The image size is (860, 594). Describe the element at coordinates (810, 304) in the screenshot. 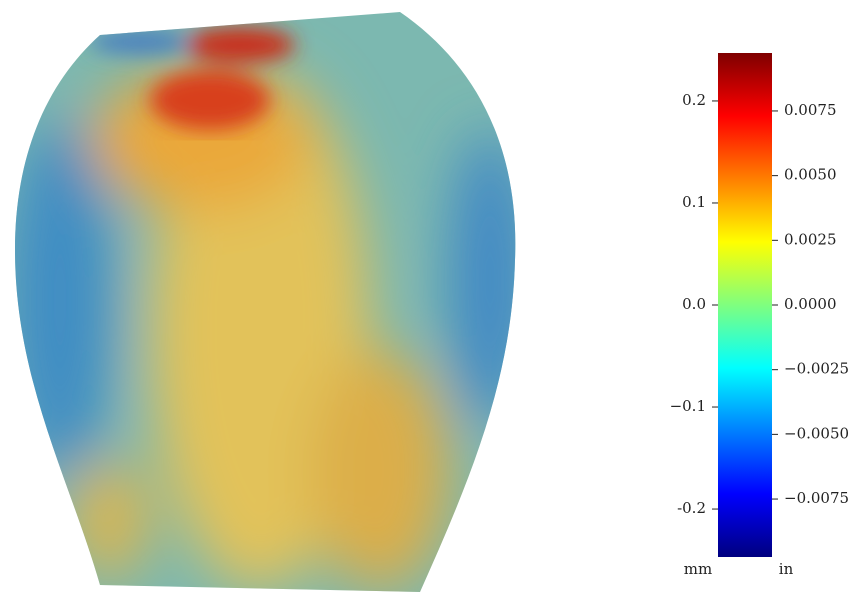

I see `y2-tick-label: 0.0000` at that location.